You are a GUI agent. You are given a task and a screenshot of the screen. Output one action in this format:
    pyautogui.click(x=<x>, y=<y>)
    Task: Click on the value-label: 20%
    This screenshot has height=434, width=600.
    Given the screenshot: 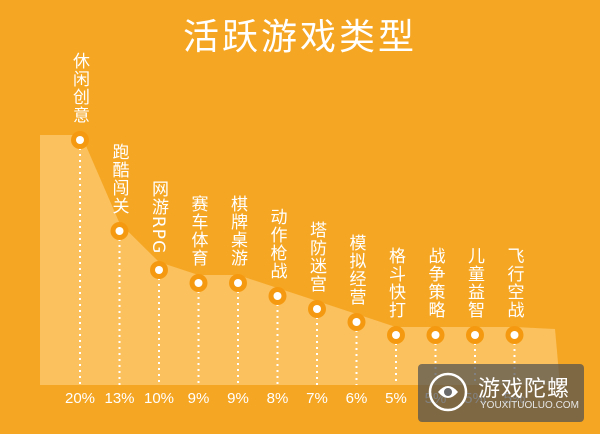 What is the action you would take?
    pyautogui.click(x=80, y=398)
    